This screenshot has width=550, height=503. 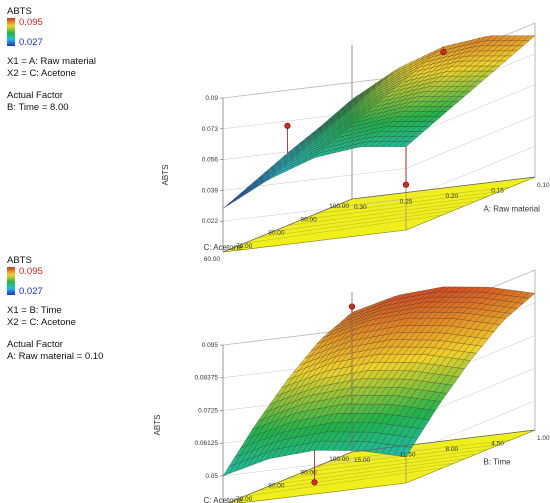 What do you see at coordinates (211, 476) in the screenshot?
I see `z-tick-label: 0.05` at bounding box center [211, 476].